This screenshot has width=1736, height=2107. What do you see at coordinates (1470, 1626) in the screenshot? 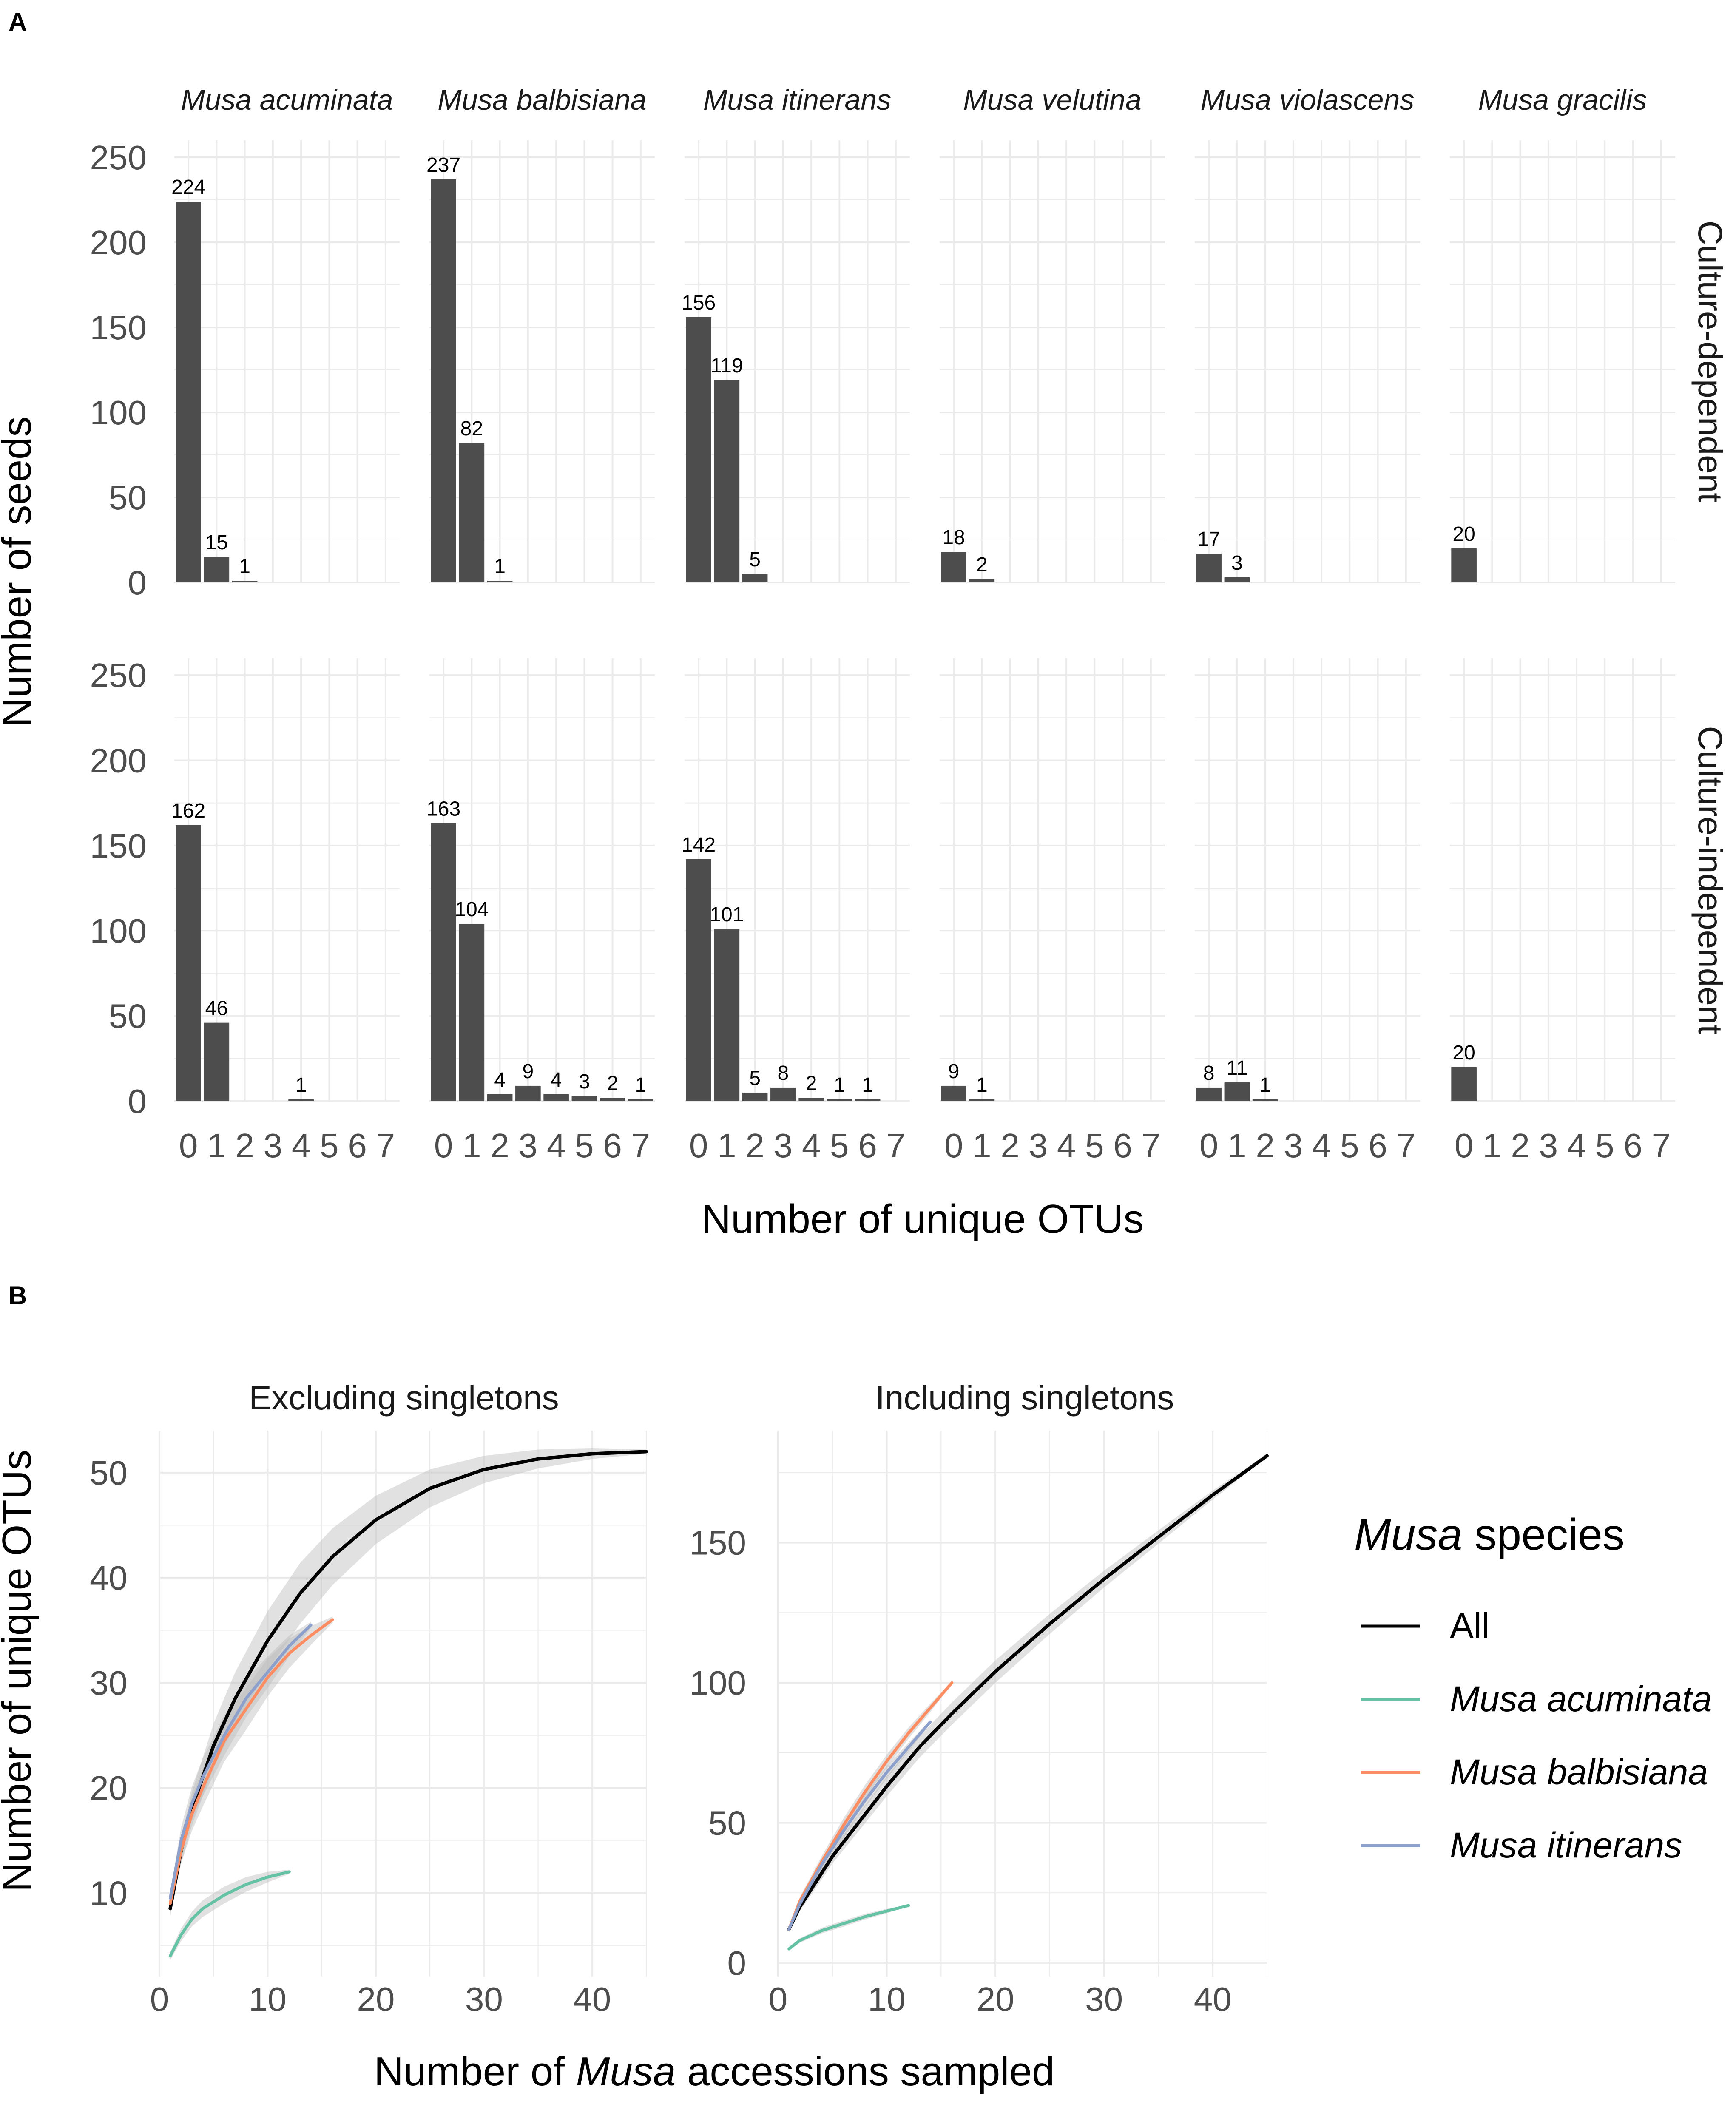
I see `legend-label-all: All` at bounding box center [1470, 1626].